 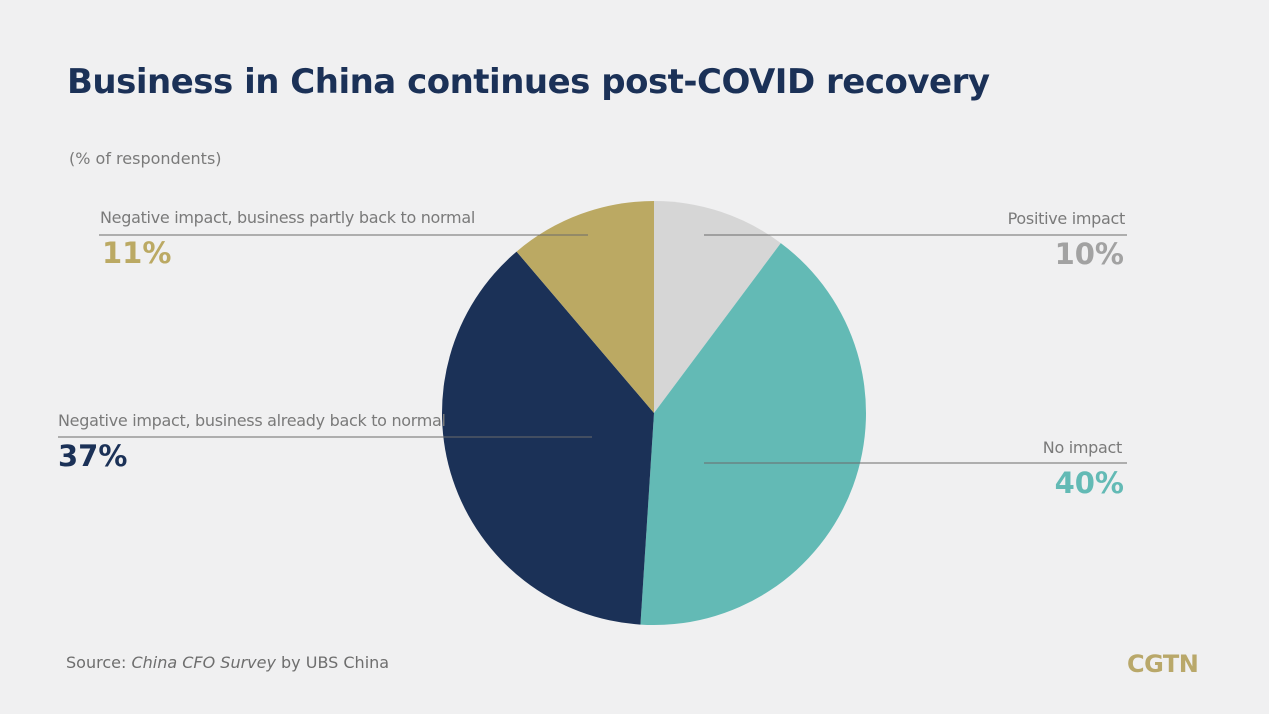 What do you see at coordinates (1066, 218) in the screenshot?
I see `slice-label-positive-impact: Positive impact` at bounding box center [1066, 218].